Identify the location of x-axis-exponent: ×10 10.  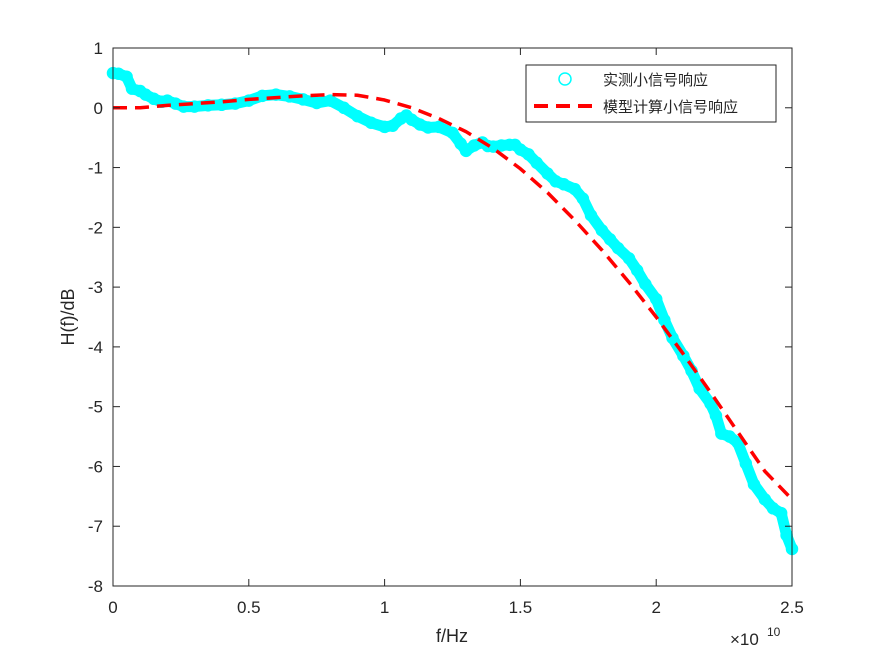
(755, 637).